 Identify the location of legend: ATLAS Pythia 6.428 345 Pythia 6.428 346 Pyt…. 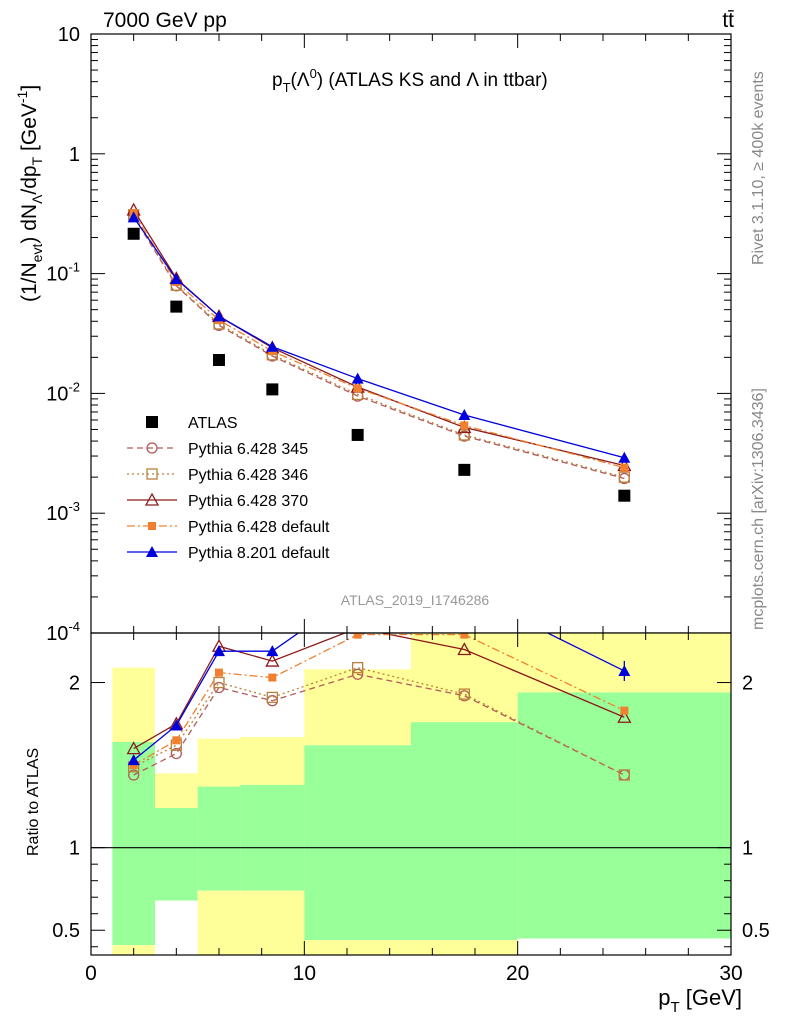
(228, 488).